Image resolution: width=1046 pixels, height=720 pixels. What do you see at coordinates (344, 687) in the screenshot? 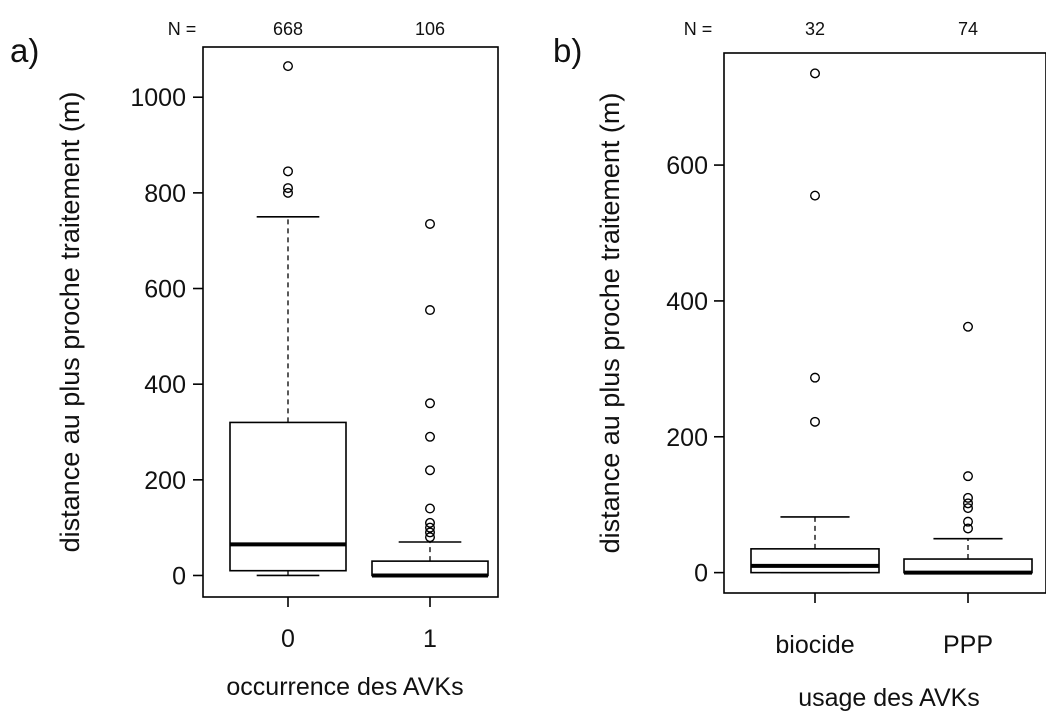
I see `x-axis-label: occurrence des AVKs` at bounding box center [344, 687].